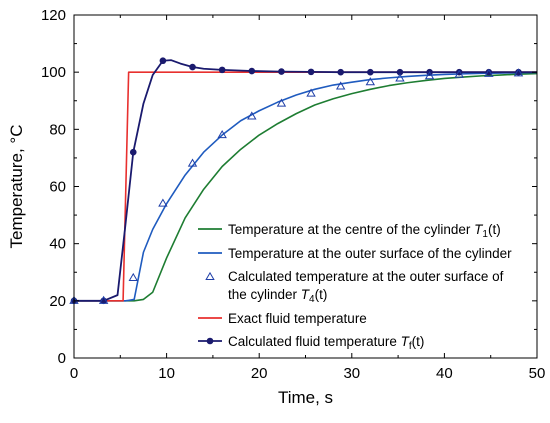 This screenshot has height=423, width=550. I want to click on legend-subscript: f, so click(410, 346).